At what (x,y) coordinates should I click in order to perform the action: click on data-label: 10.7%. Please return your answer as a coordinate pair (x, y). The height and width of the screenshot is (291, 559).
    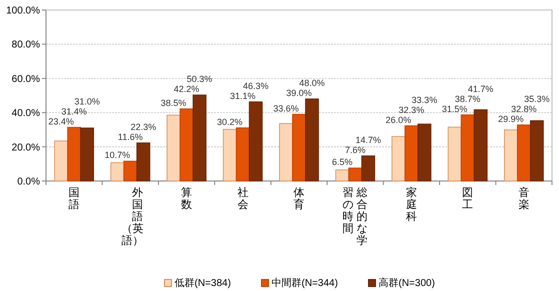
    Looking at the image, I should click on (117, 155).